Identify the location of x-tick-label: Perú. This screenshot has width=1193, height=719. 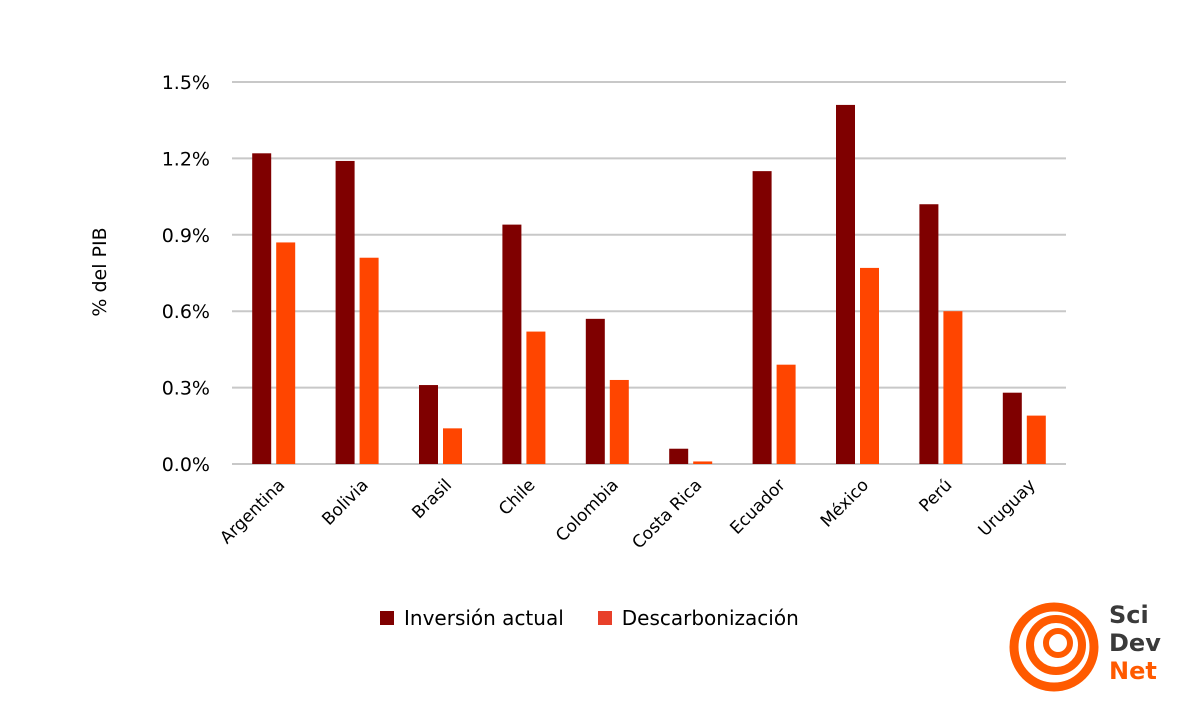
(936, 495).